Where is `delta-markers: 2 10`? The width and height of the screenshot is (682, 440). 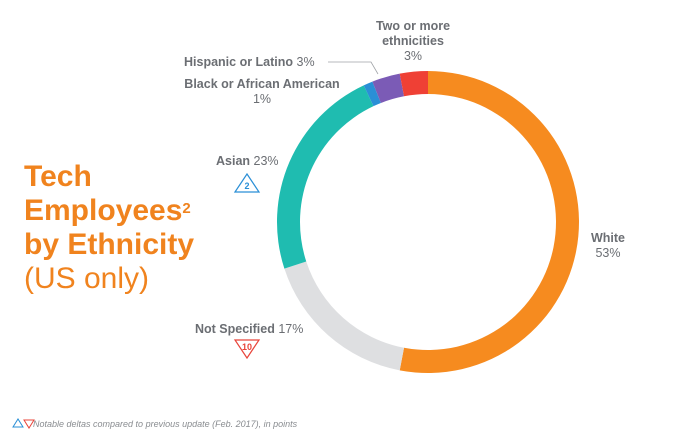 delta-markers: 2 10 is located at coordinates (247, 266).